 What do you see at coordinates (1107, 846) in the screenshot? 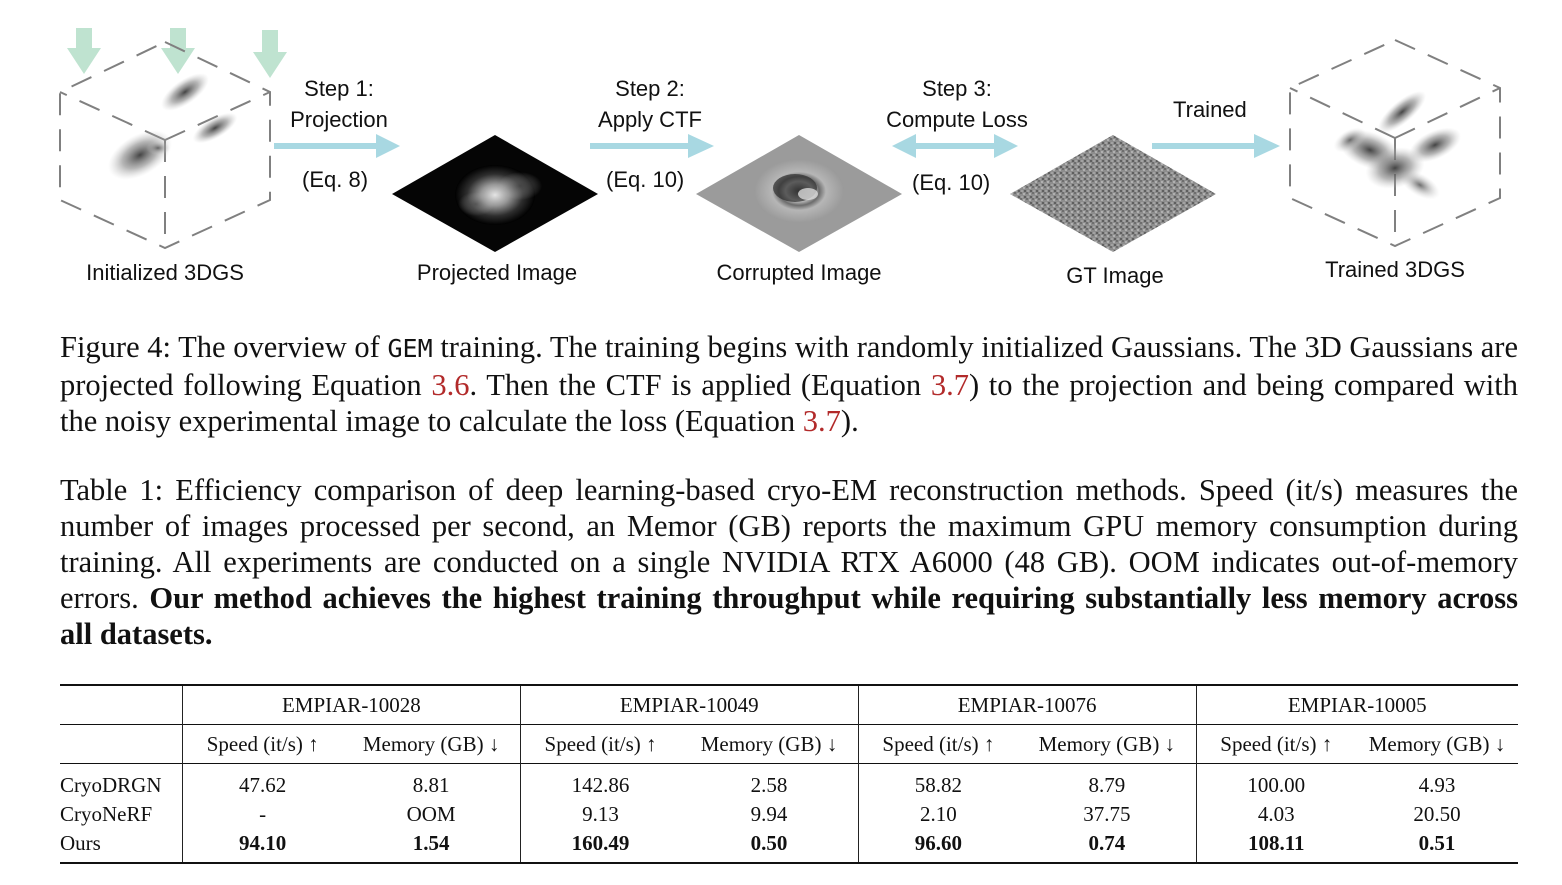
I see `memory-cell: 0.74` at bounding box center [1107, 846].